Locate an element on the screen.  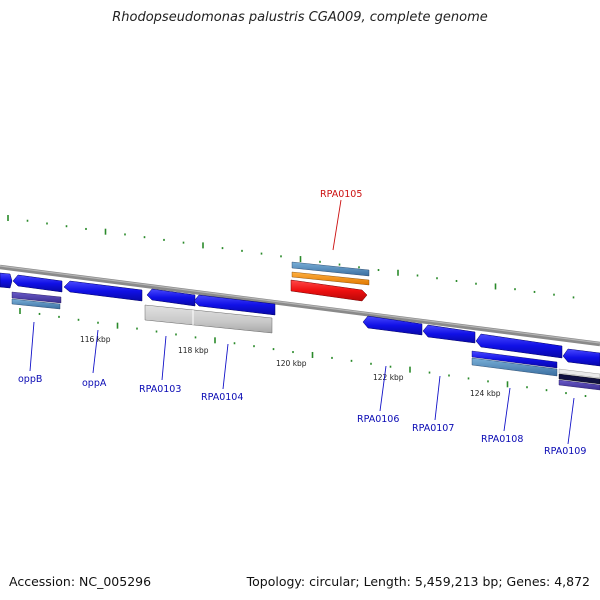
gene-label-RPA0104: RPA0104 is located at coordinates (222, 397).